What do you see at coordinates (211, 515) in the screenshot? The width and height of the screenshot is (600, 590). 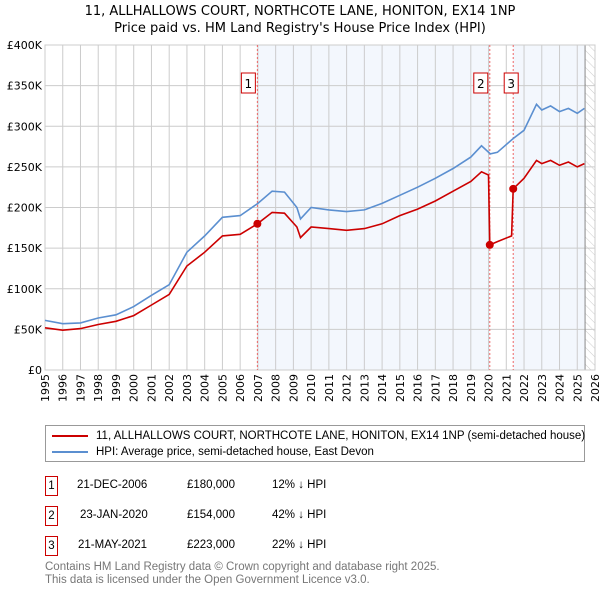 I see `sale-price: £154,000` at bounding box center [211, 515].